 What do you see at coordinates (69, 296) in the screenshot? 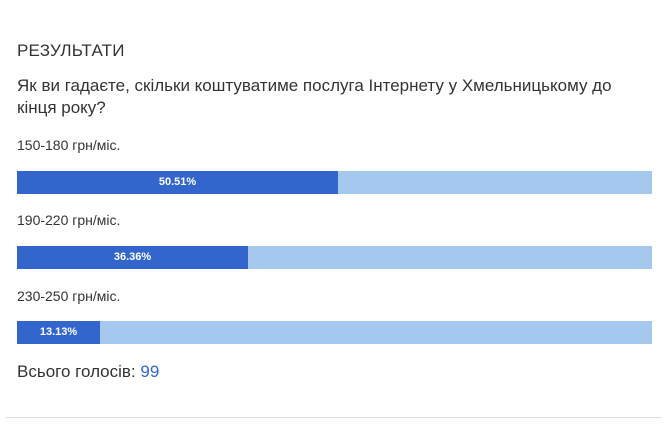
I see `option-label: 230-250 грн/міс.` at bounding box center [69, 296].